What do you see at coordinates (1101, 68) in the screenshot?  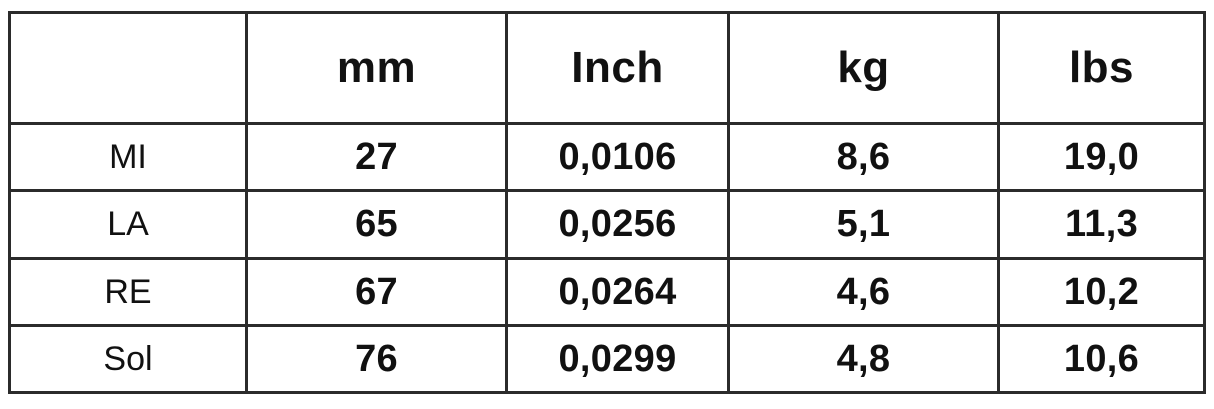 I see `column-header-lbs: lbs` at bounding box center [1101, 68].